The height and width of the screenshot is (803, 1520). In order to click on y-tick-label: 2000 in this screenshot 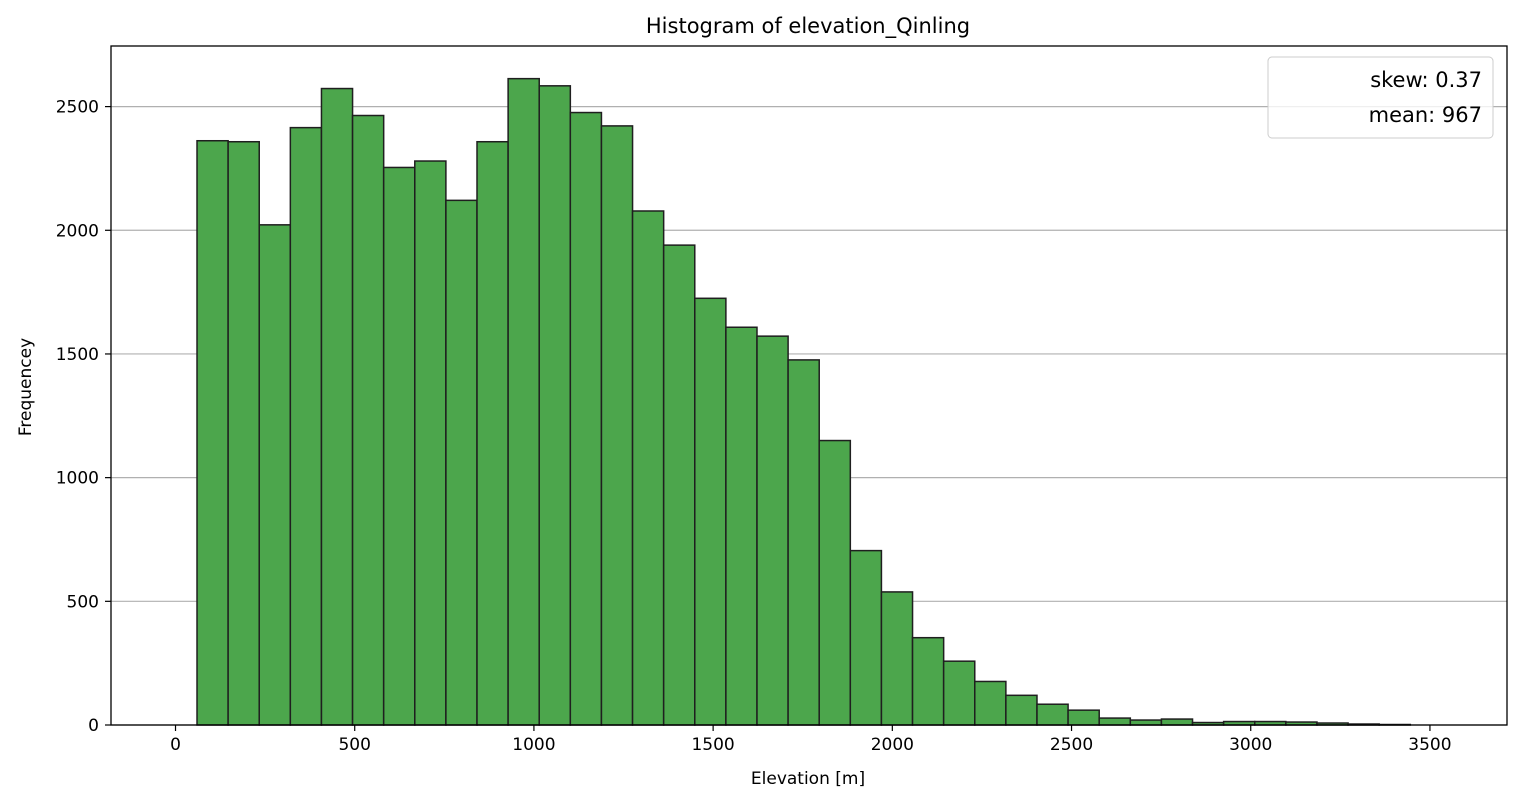, I will do `click(77, 231)`.